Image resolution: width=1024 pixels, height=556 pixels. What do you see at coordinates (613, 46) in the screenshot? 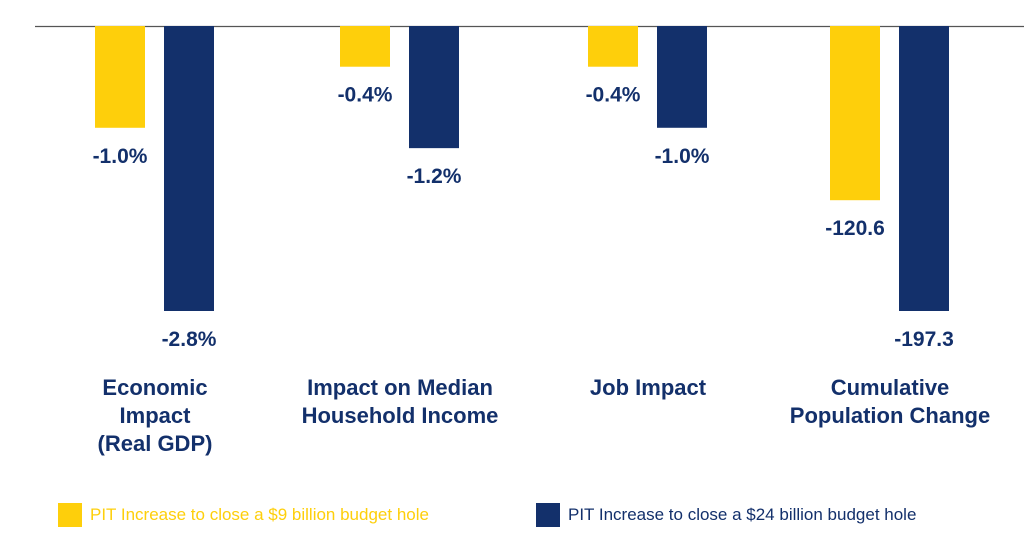
I see `bar-job-impact-9-billion` at bounding box center [613, 46].